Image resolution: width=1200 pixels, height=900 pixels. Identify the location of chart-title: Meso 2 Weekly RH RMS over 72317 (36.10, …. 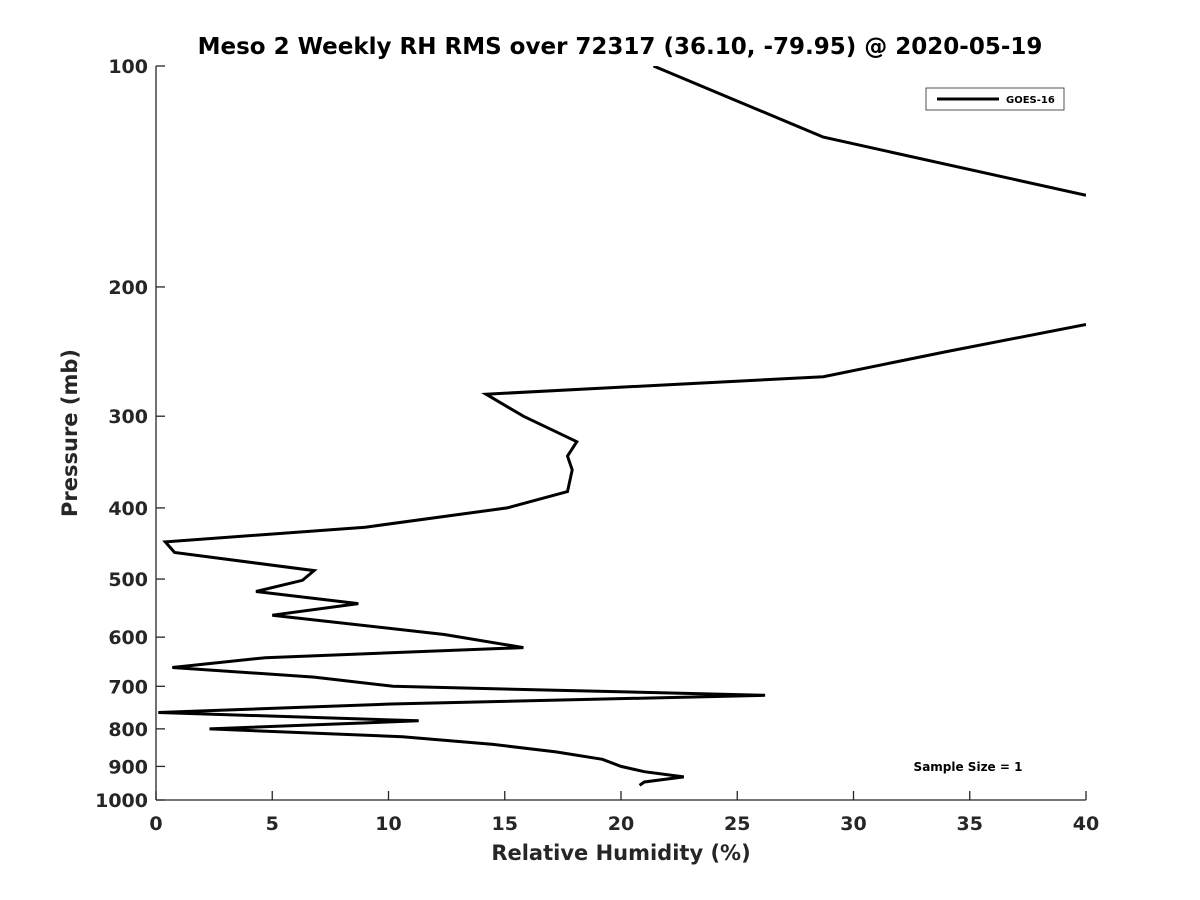
(620, 47).